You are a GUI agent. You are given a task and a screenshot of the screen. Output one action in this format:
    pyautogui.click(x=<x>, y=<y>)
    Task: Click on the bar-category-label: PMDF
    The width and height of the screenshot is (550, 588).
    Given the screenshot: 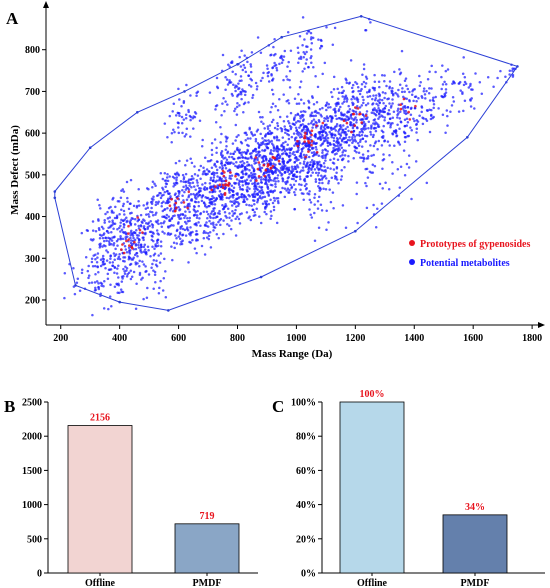 What is the action you would take?
    pyautogui.click(x=207, y=583)
    